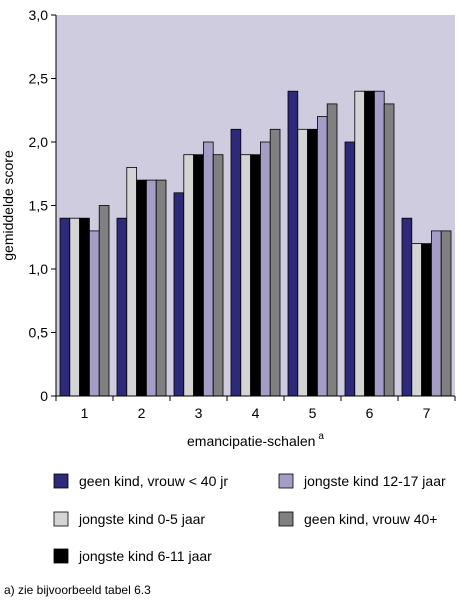  What do you see at coordinates (39, 15) in the screenshot?
I see `y-tick-label: 3,0` at bounding box center [39, 15].